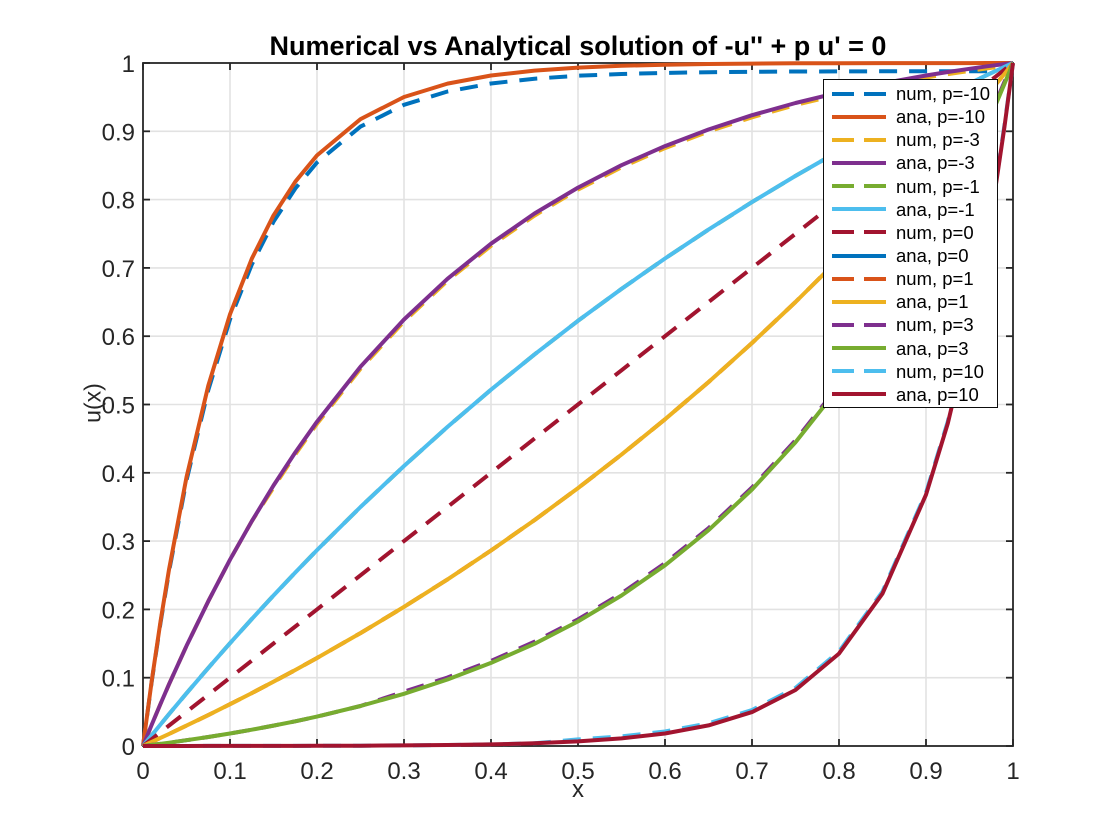 This screenshot has width=1120, height=840. I want to click on legend-item-ana-p--10: ana, p=-10, so click(910, 116).